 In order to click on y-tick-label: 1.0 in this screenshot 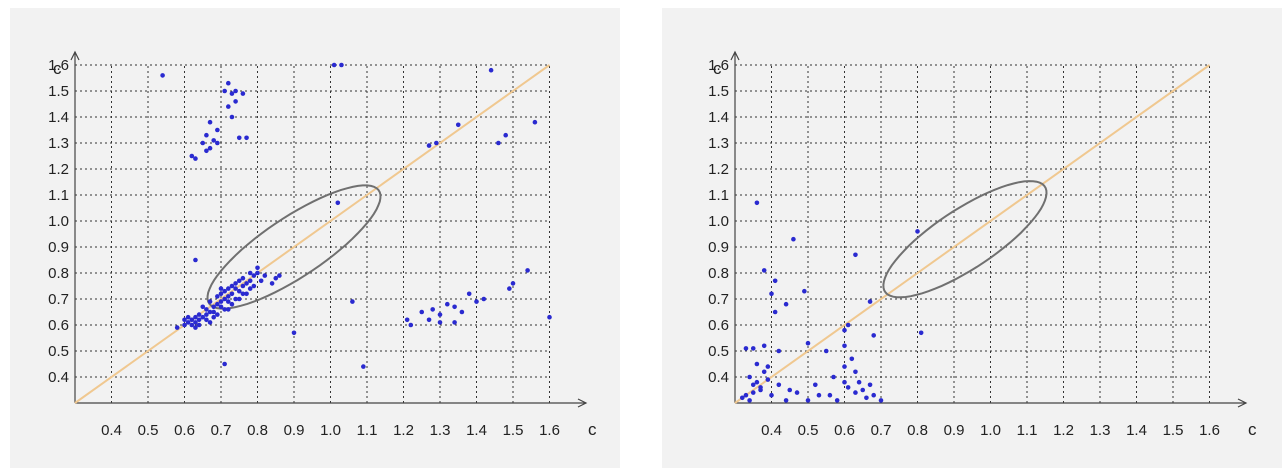, I will do `click(718, 221)`.